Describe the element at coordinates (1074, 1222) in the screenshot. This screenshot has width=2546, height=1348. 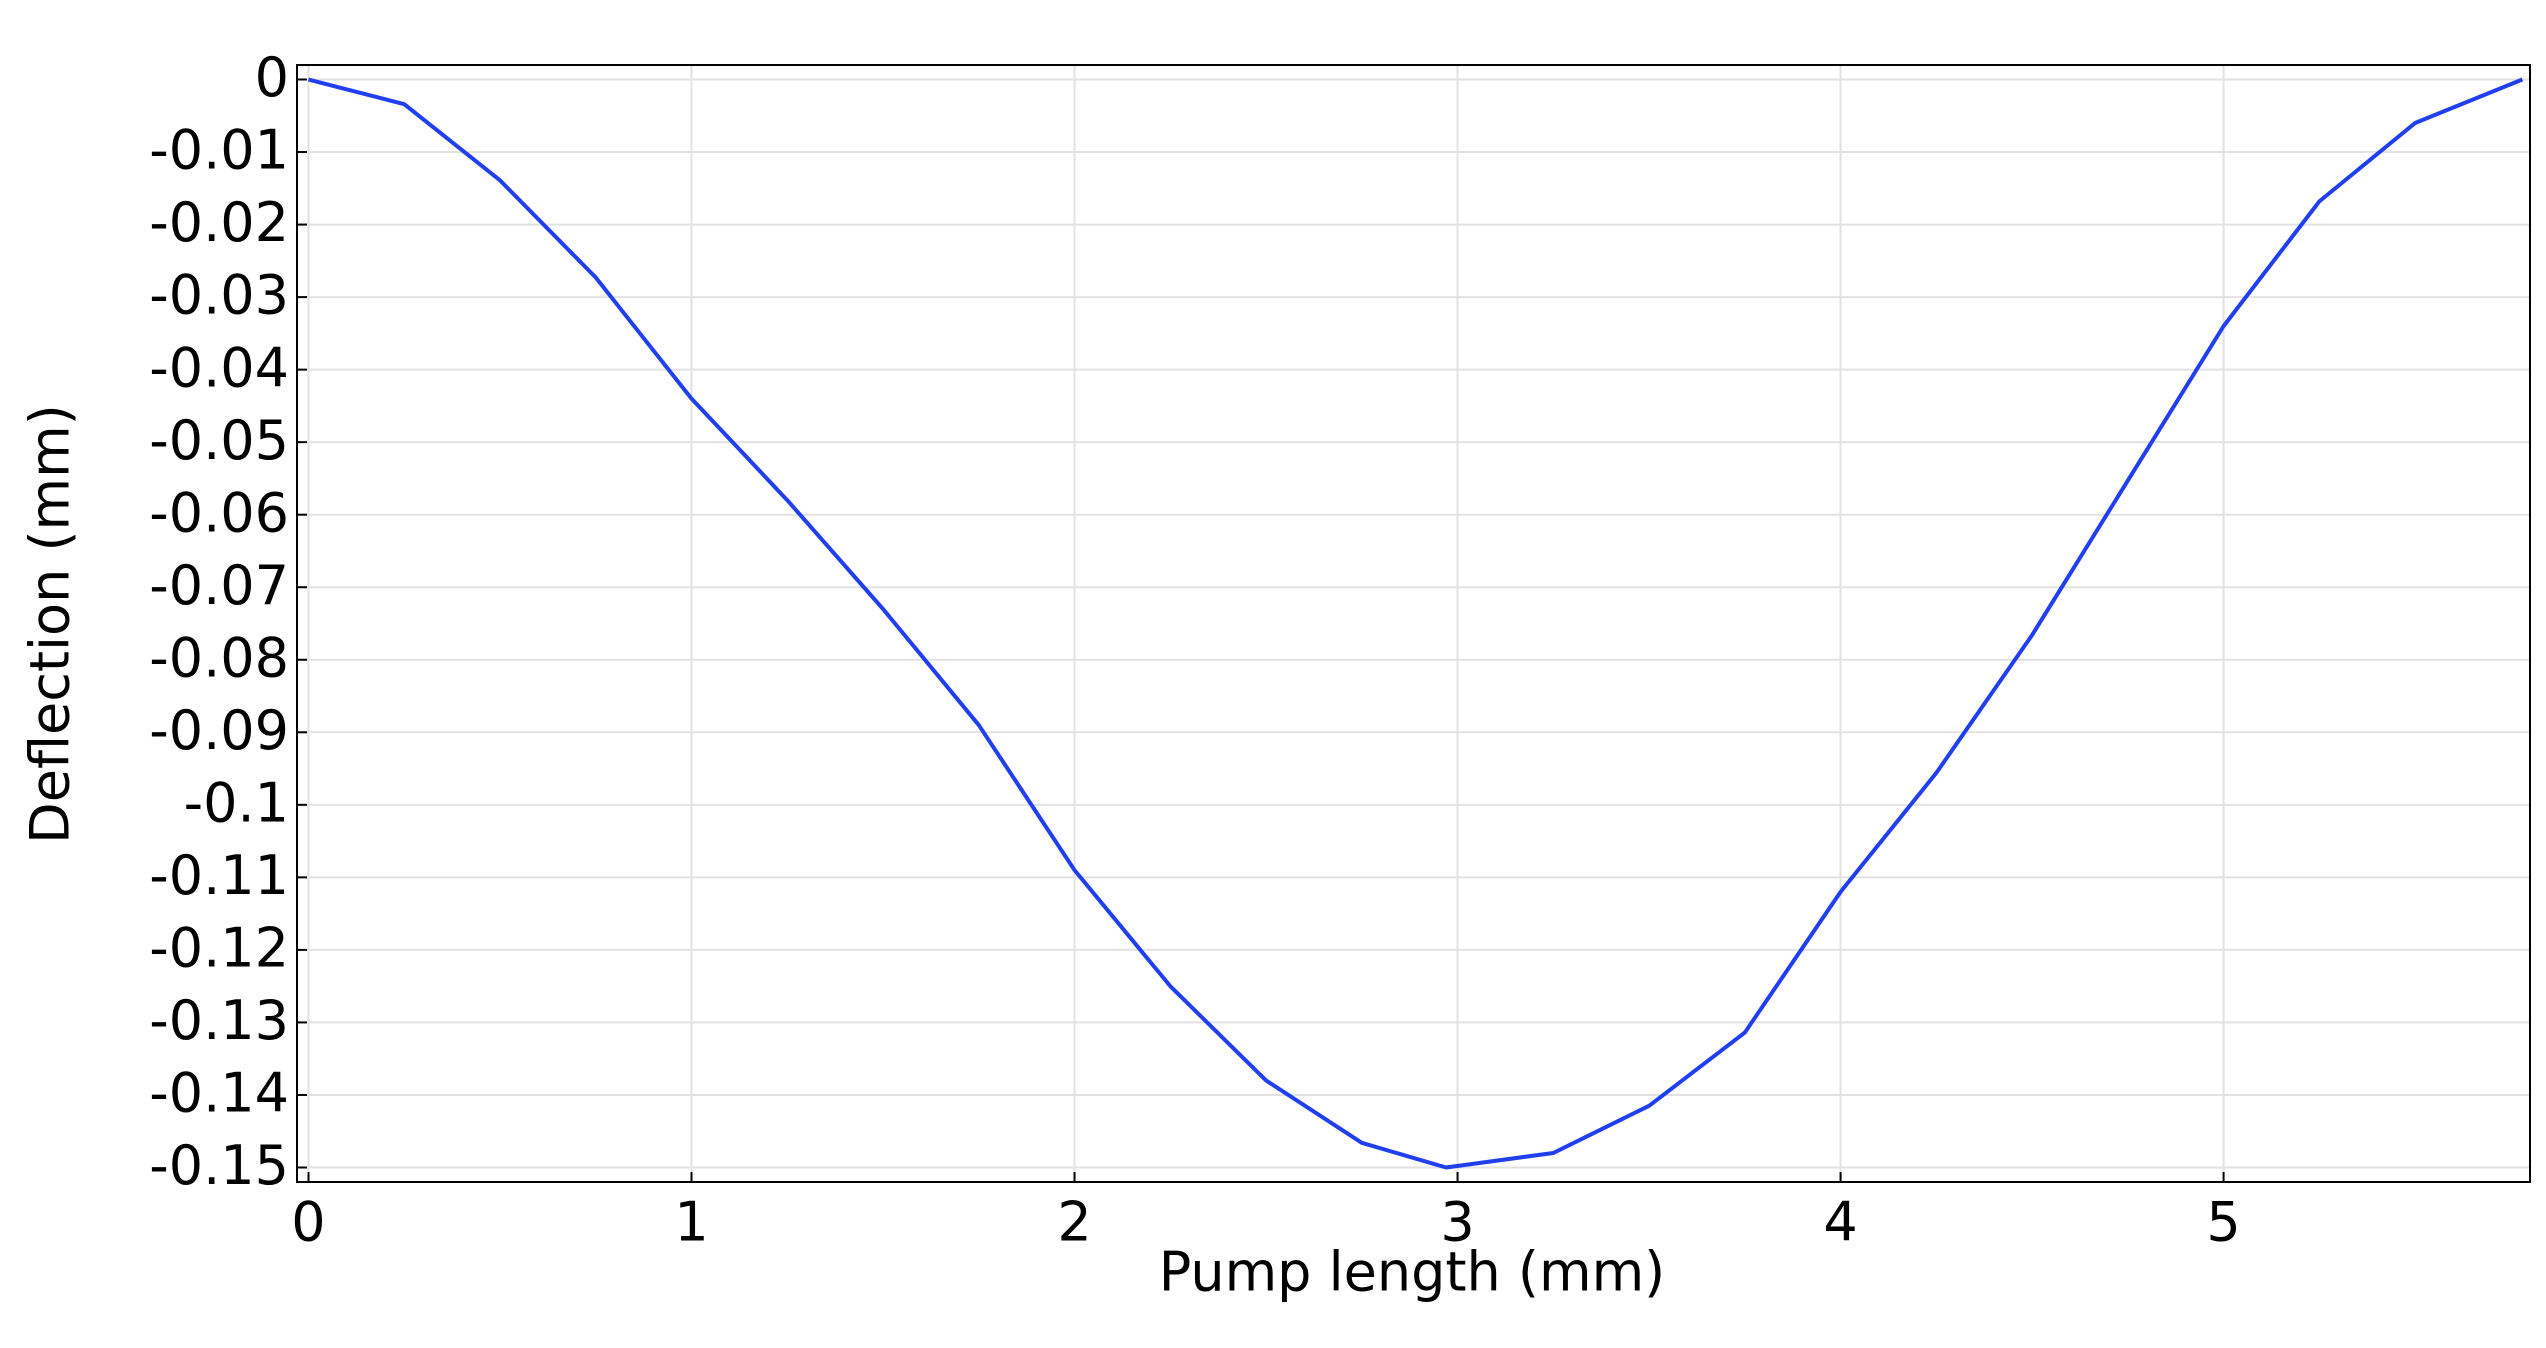
I see `x-tick-label: 2` at that location.